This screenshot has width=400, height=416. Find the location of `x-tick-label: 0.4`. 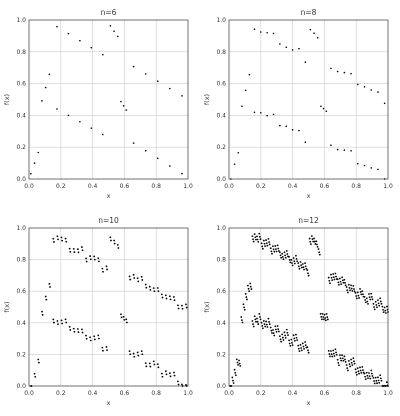

x-tick-label: 0.4 is located at coordinates (293, 186).